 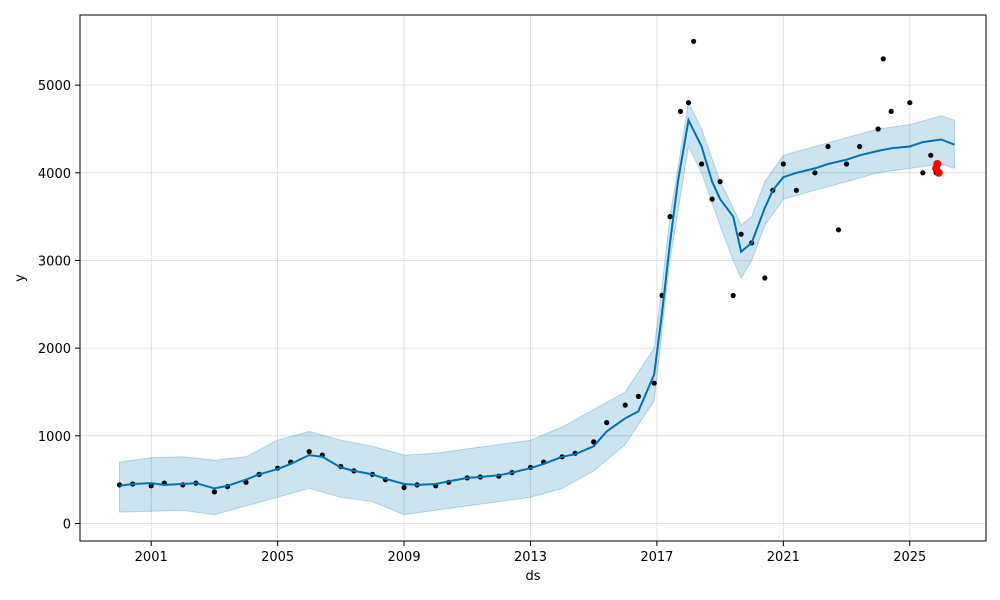 What do you see at coordinates (20, 278) in the screenshot?
I see `y-axis-label: y` at bounding box center [20, 278].